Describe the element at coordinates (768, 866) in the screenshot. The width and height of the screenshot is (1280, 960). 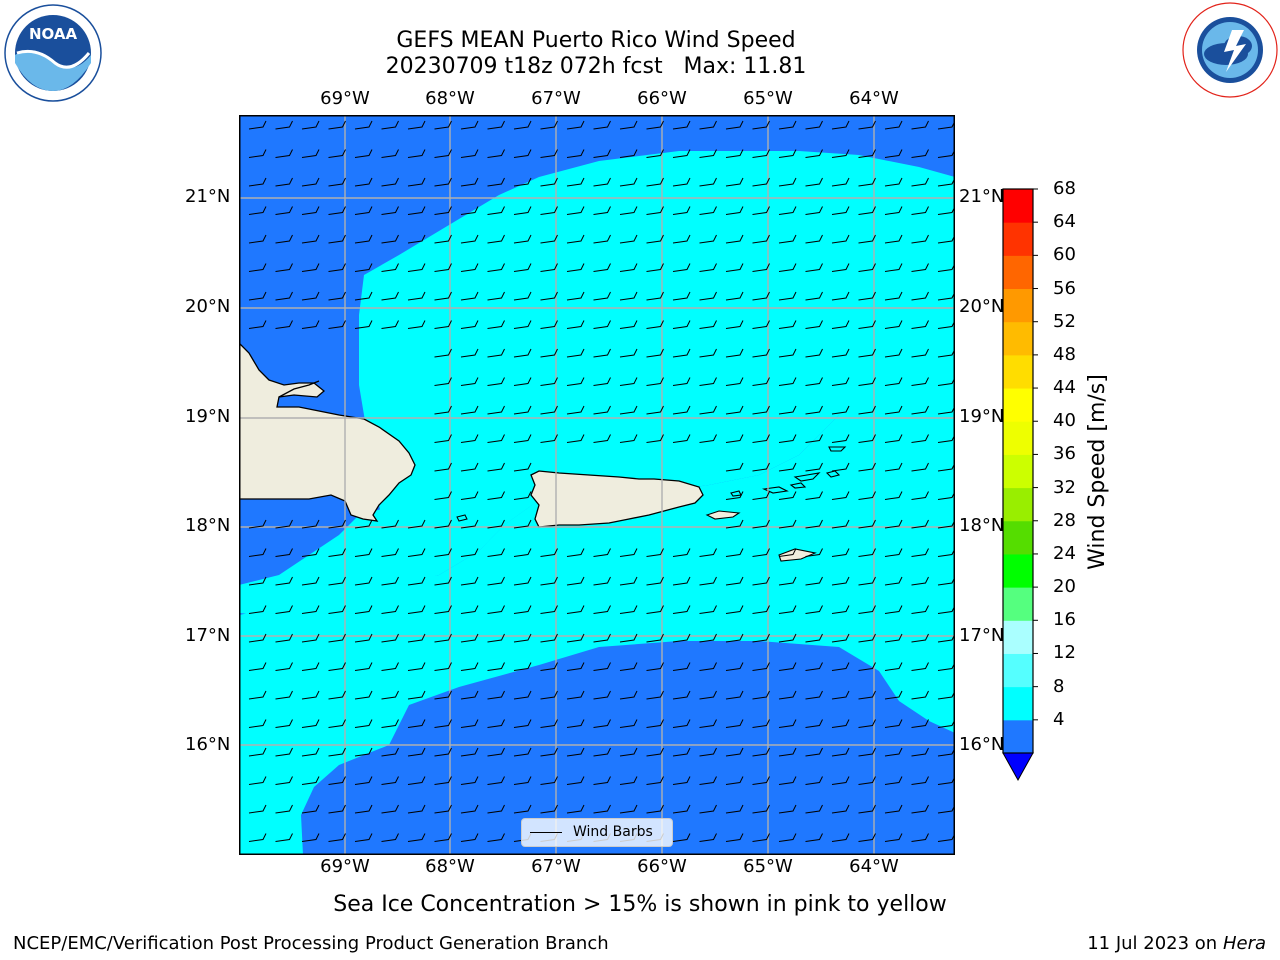
I see `lon-label-bottom-65w: 65°W` at that location.